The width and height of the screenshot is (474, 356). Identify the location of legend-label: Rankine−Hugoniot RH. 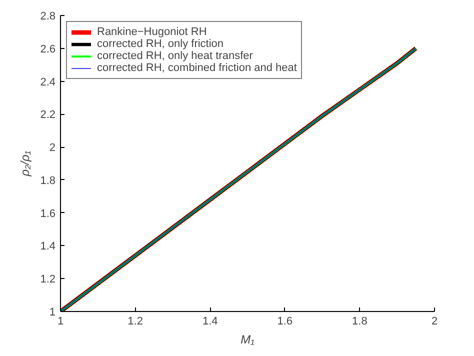
(152, 32).